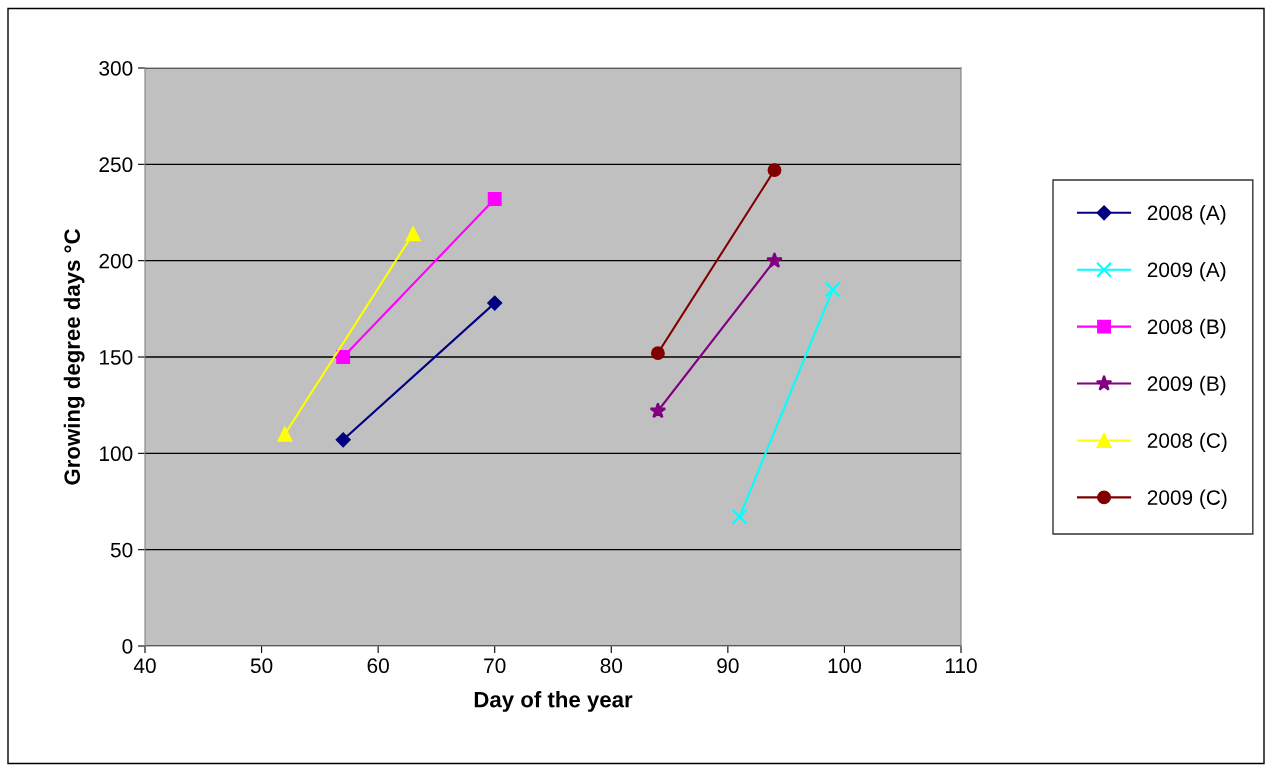 This screenshot has height=765, width=1272. Describe the element at coordinates (261, 666) in the screenshot. I see `x-tick-label: 50` at that location.